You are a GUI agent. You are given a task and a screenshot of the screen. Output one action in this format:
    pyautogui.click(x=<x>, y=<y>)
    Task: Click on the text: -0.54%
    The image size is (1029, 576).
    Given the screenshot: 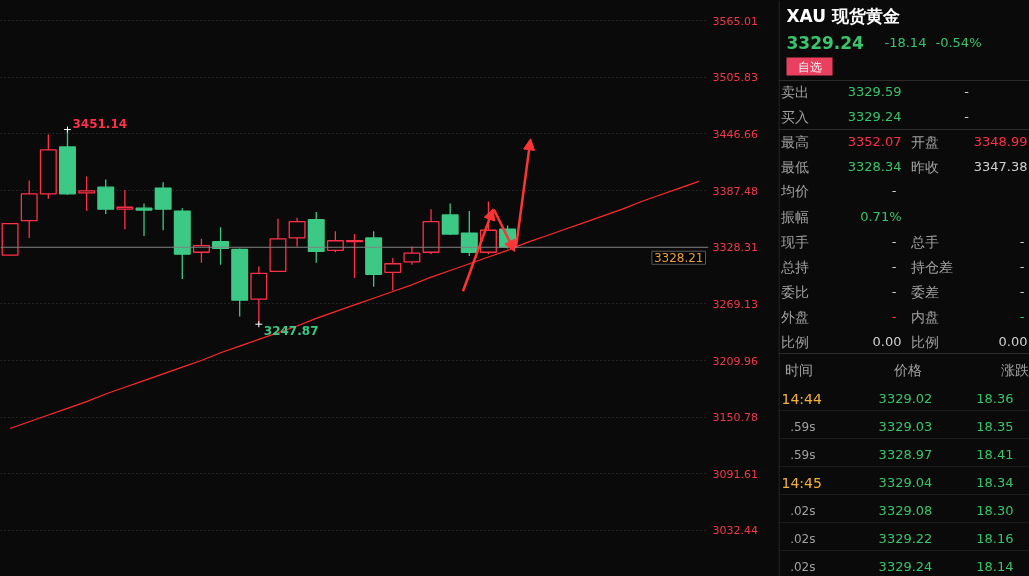 What is the action you would take?
    pyautogui.click(x=958, y=42)
    